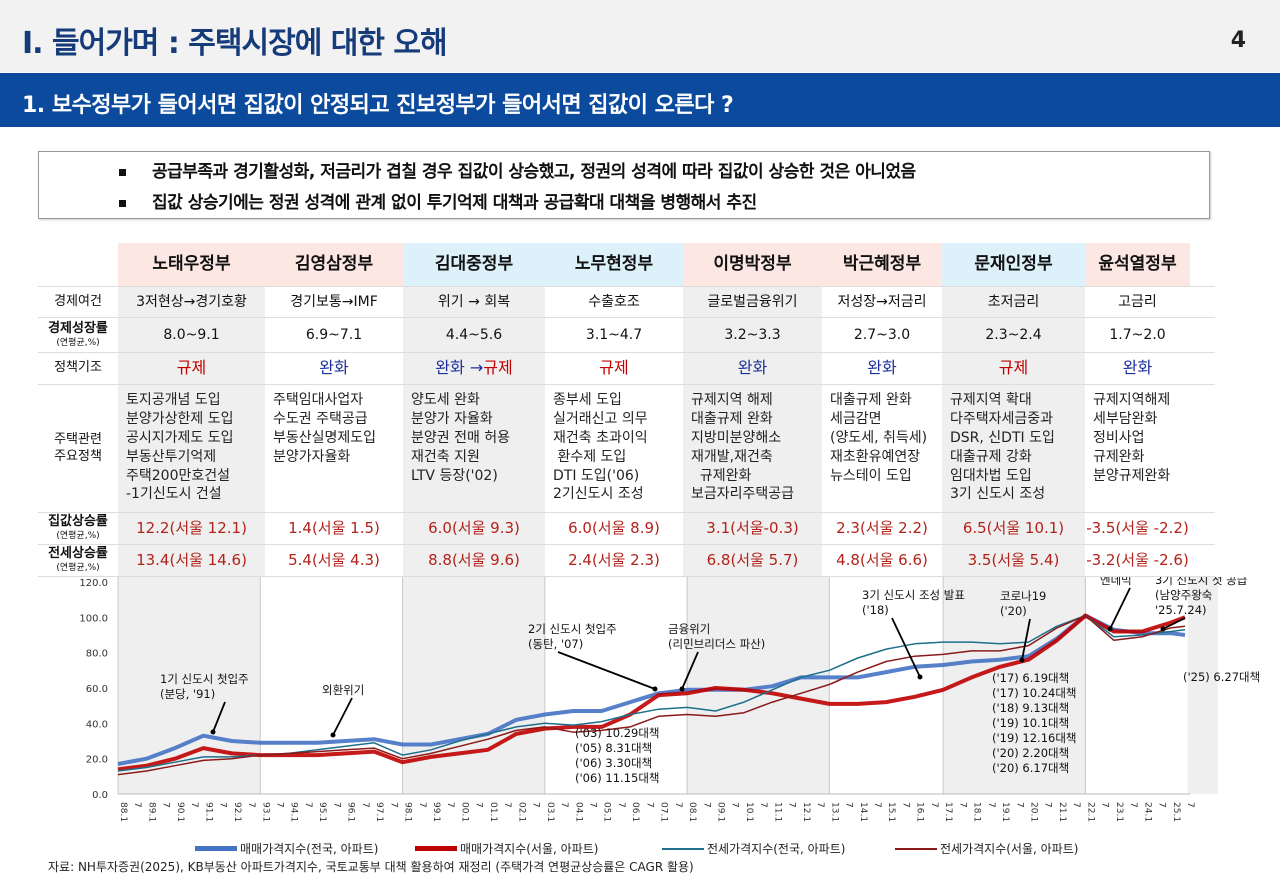 This screenshot has width=1280, height=886. What do you see at coordinates (882, 334) in the screenshot?
I see `cell-growth: 2.7~3.0` at bounding box center [882, 334].